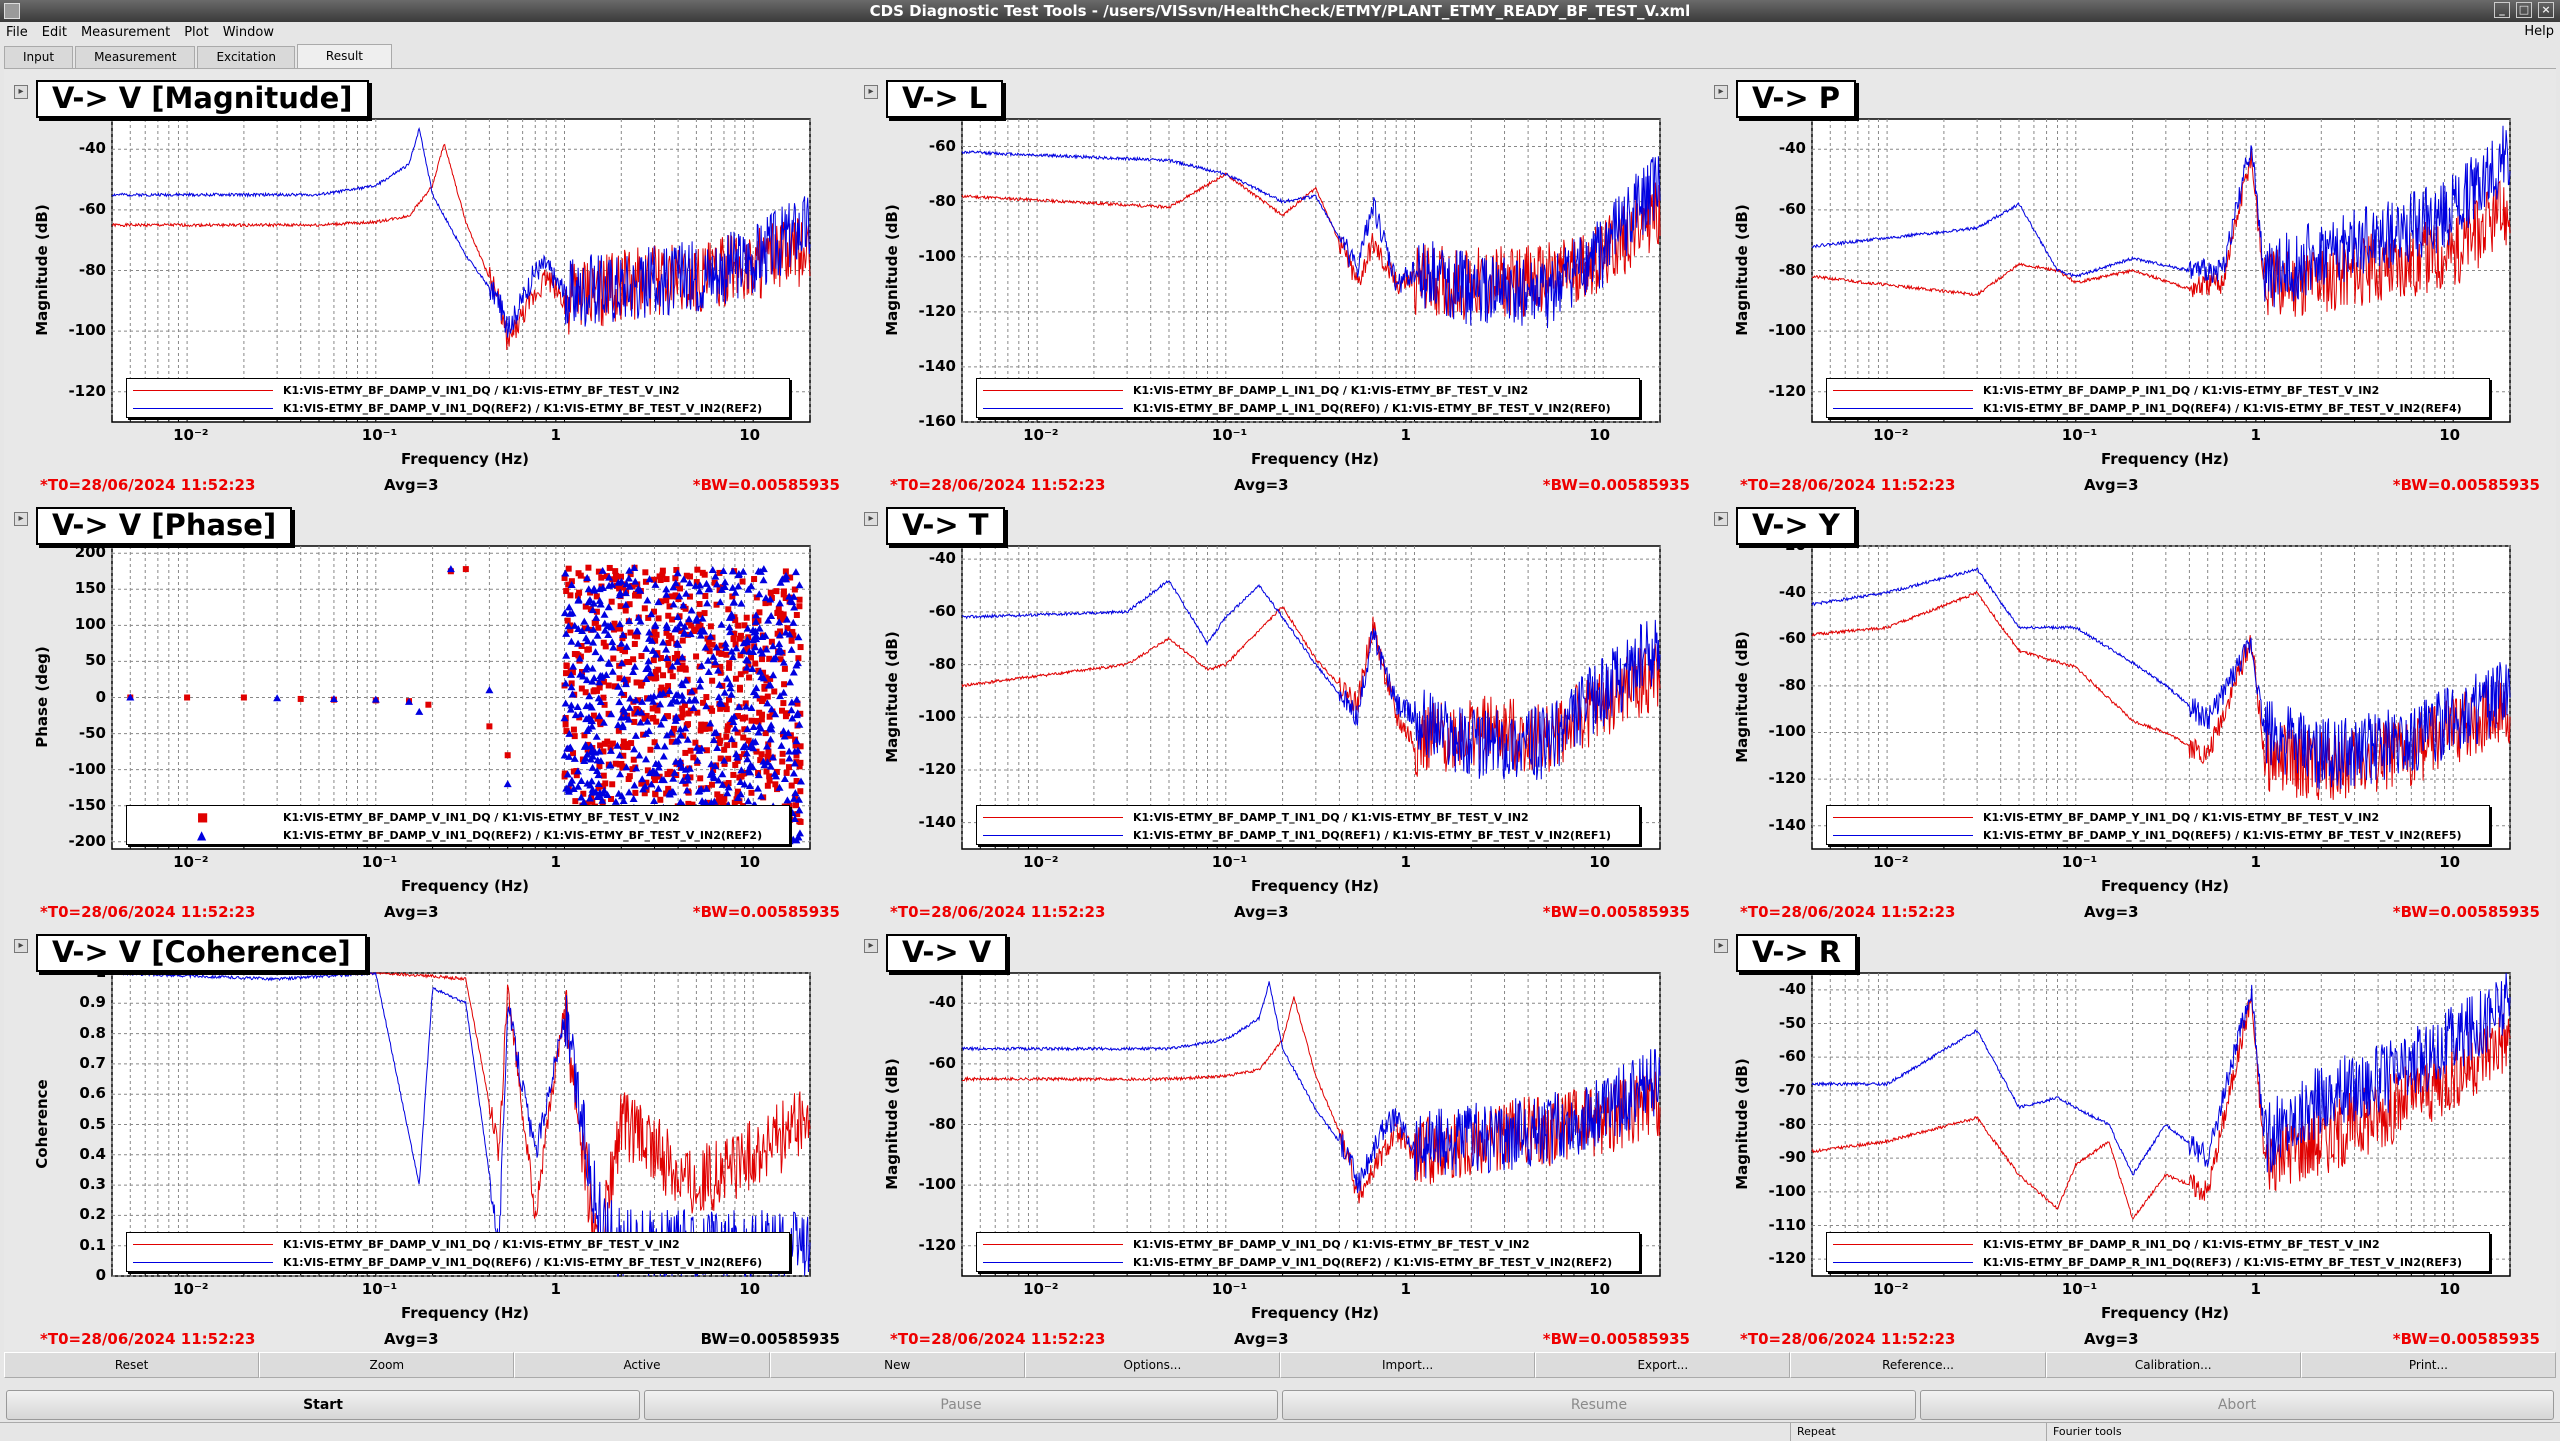 Image resolution: width=2560 pixels, height=1441 pixels. Describe the element at coordinates (1903, 835) in the screenshot. I see `legend-swatch` at that location.